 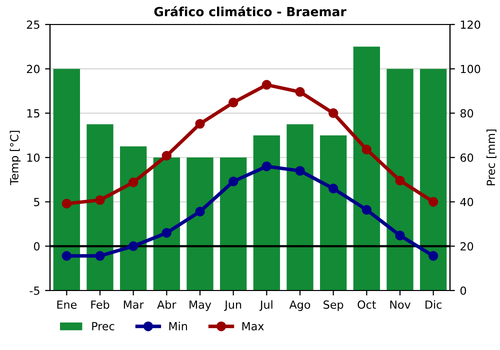 I want to click on y2-axis-title: Prec [mm], so click(x=491, y=158).